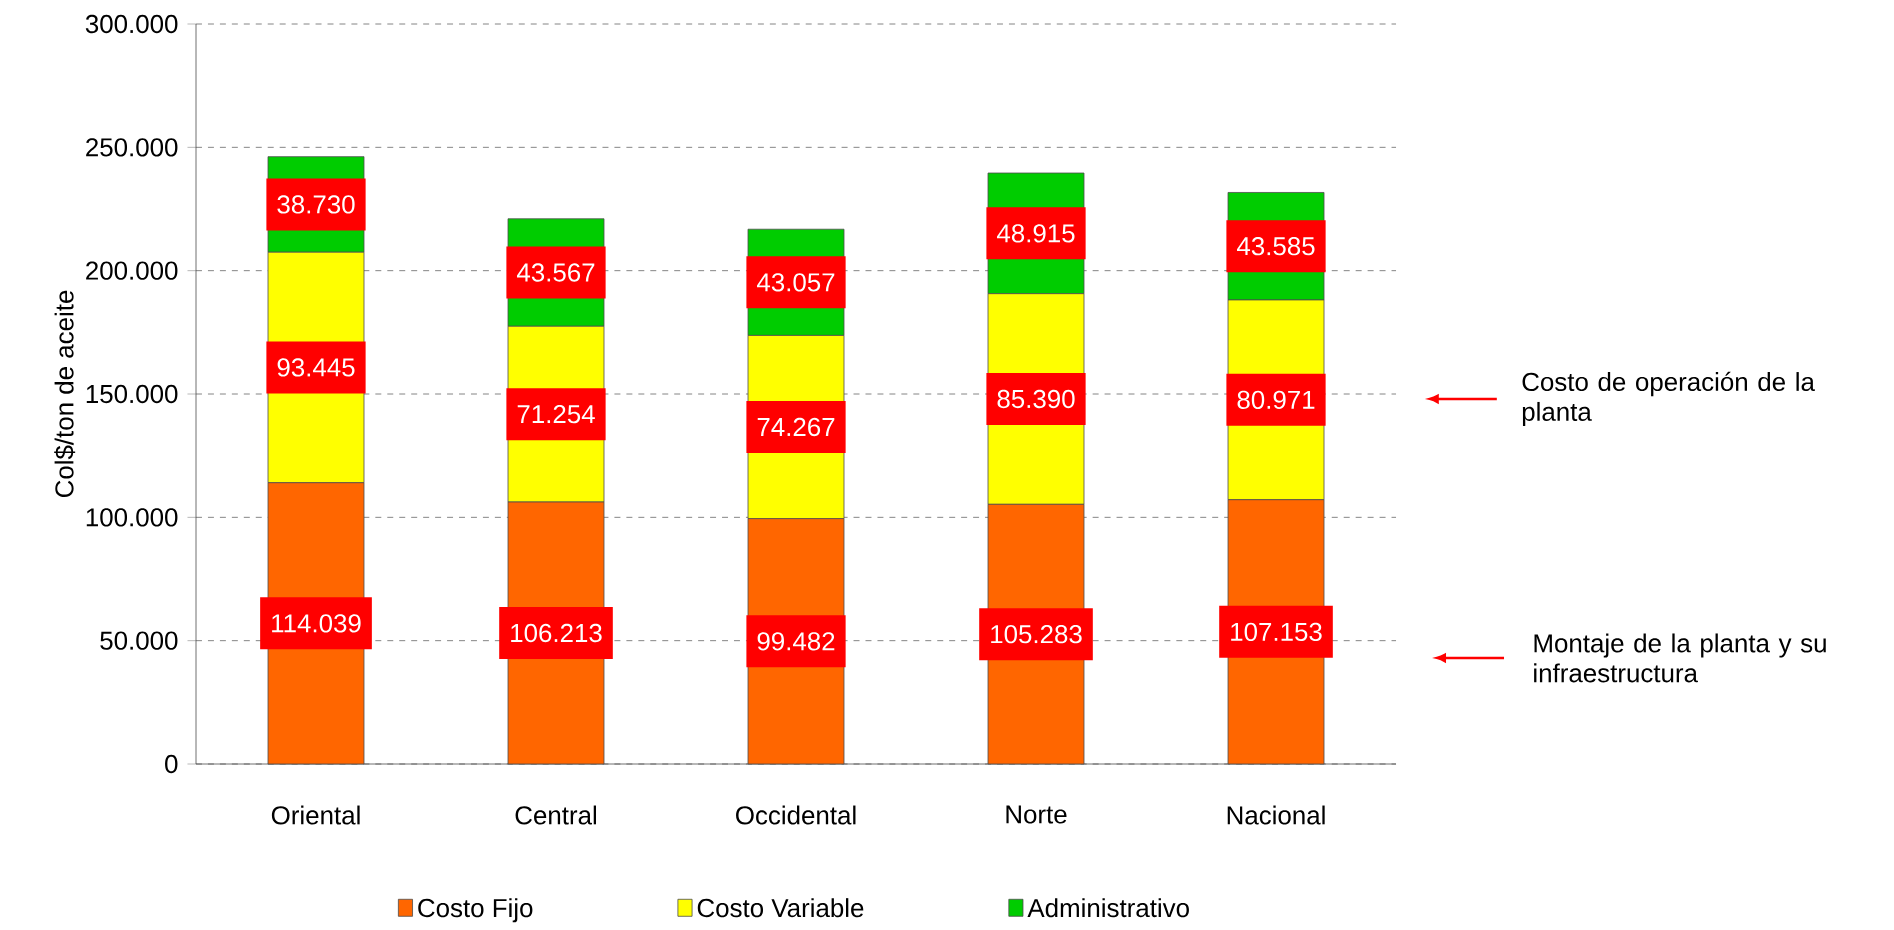  Describe the element at coordinates (316, 204) in the screenshot. I see `data-label: 38.730` at that location.